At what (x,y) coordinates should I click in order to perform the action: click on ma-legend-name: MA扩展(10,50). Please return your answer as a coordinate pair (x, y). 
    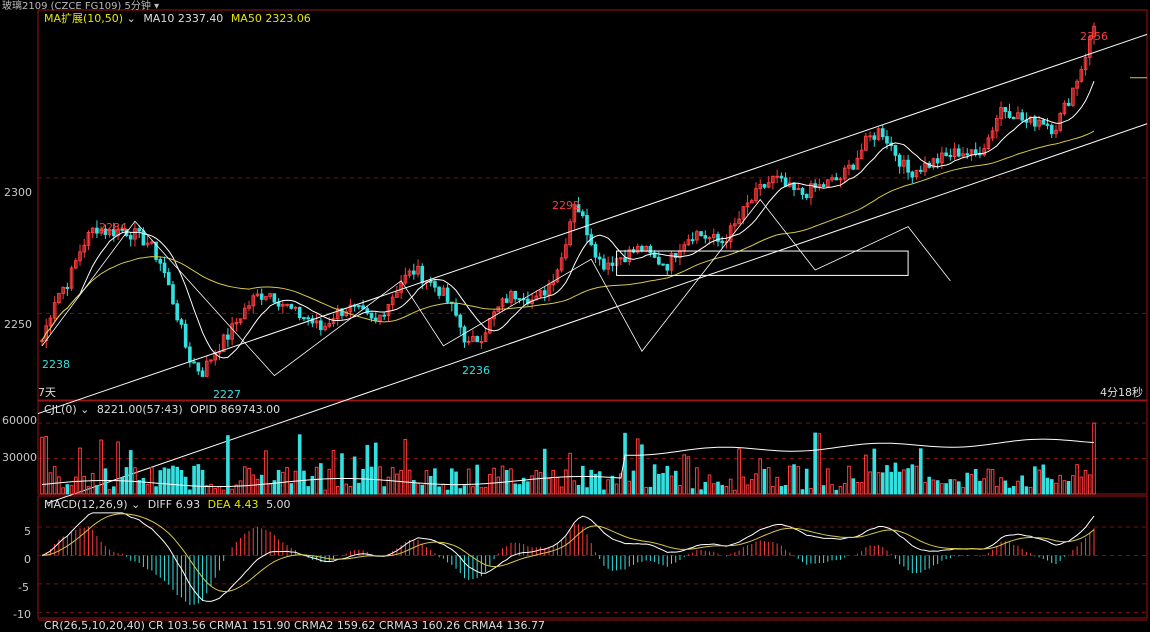
    Looking at the image, I should click on (84, 18).